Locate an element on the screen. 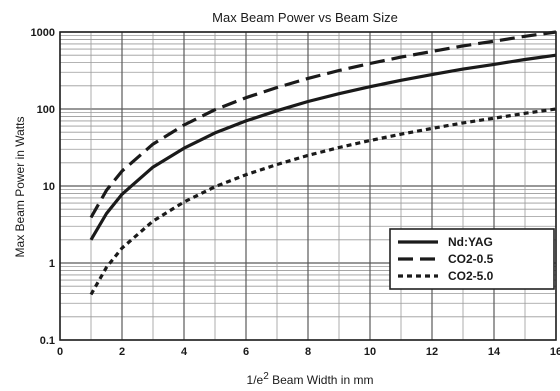 This screenshot has width=560, height=391. x-tick-label: 10 is located at coordinates (370, 352).